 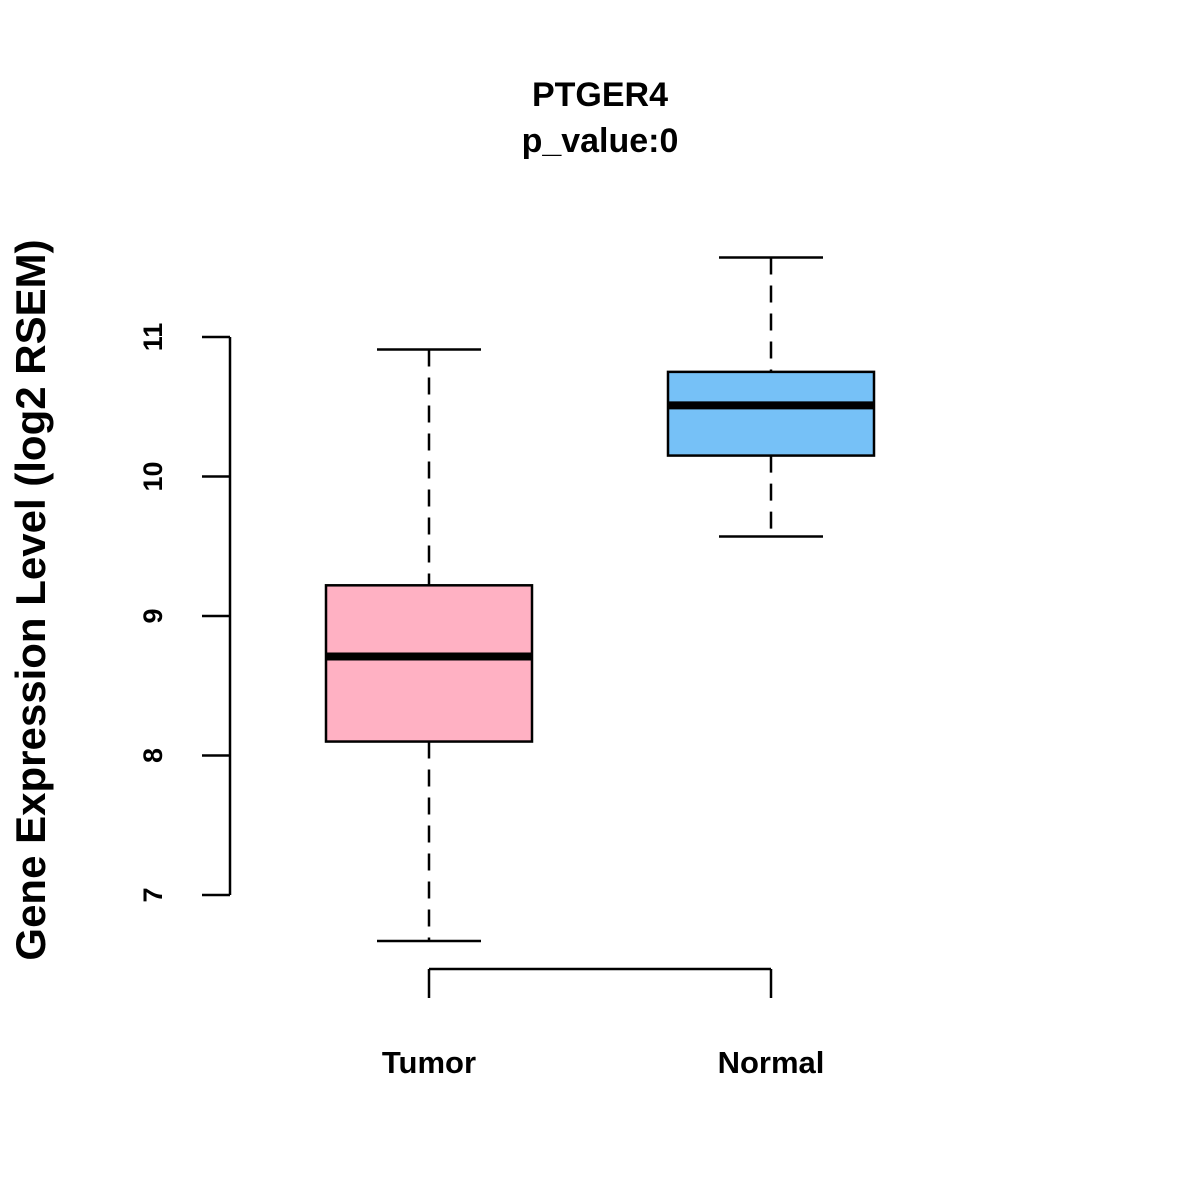 What do you see at coordinates (153, 894) in the screenshot?
I see `y-tick-label: 7` at bounding box center [153, 894].